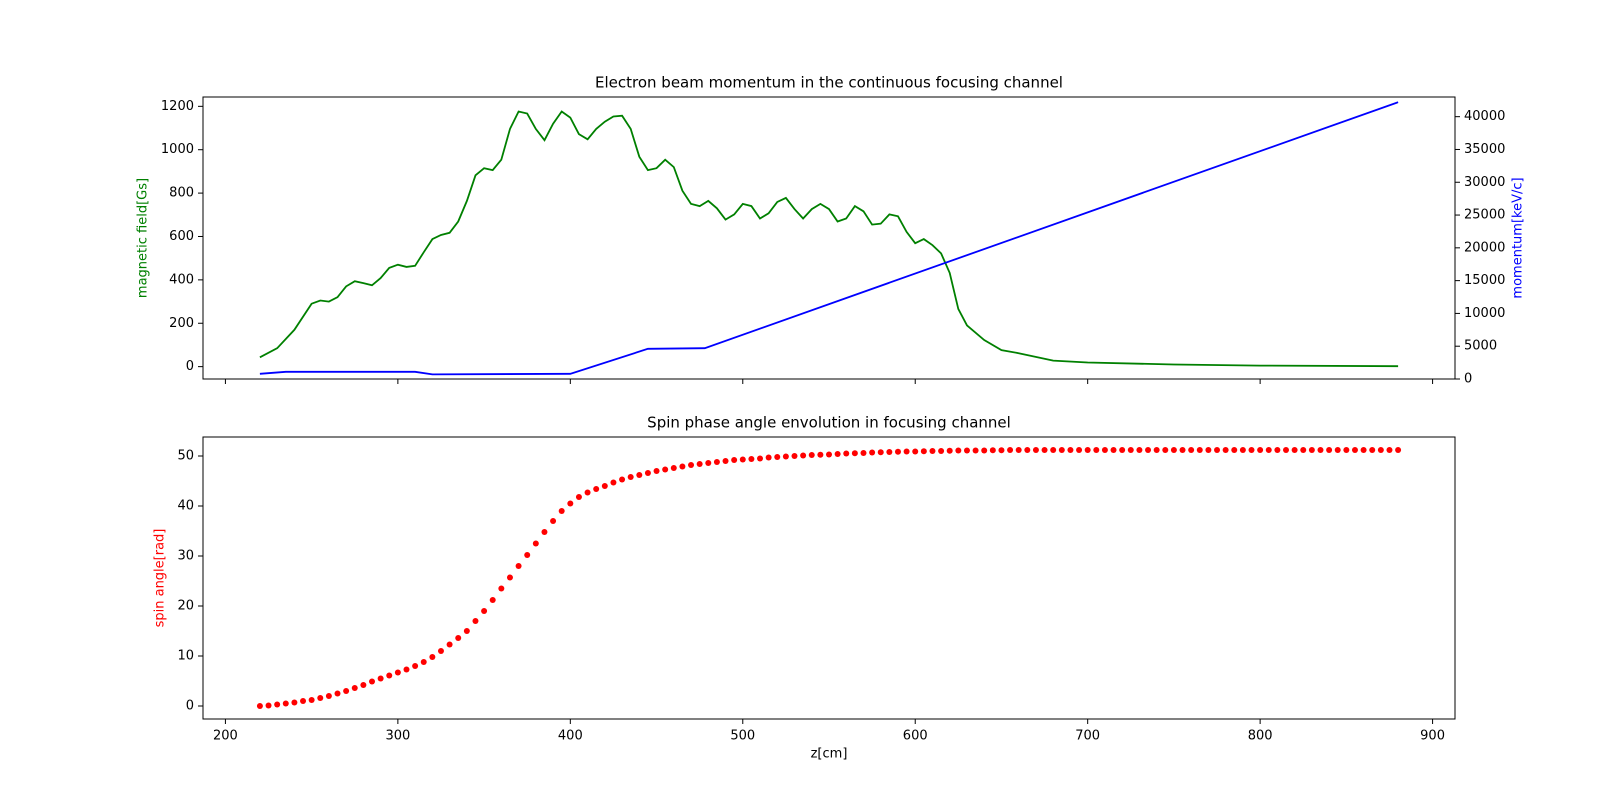  What do you see at coordinates (1260, 736) in the screenshot?
I see `x-tick-label: 800` at bounding box center [1260, 736].